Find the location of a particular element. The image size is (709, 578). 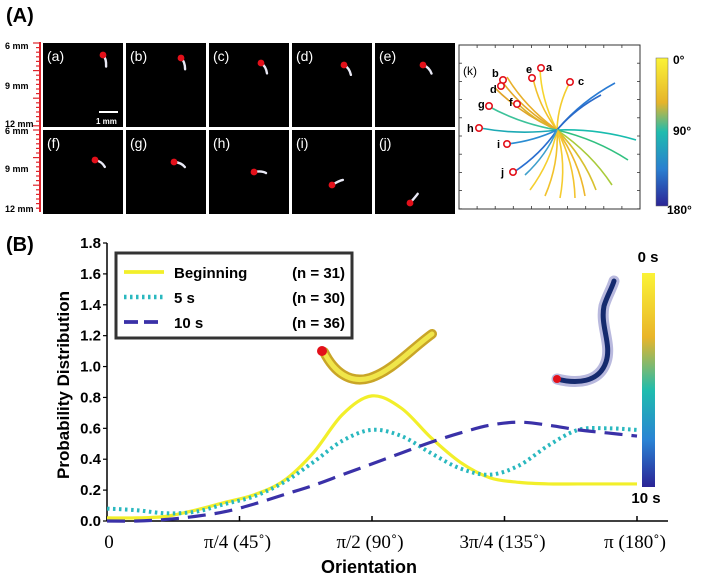

frame-label: (h) is located at coordinates (221, 143).